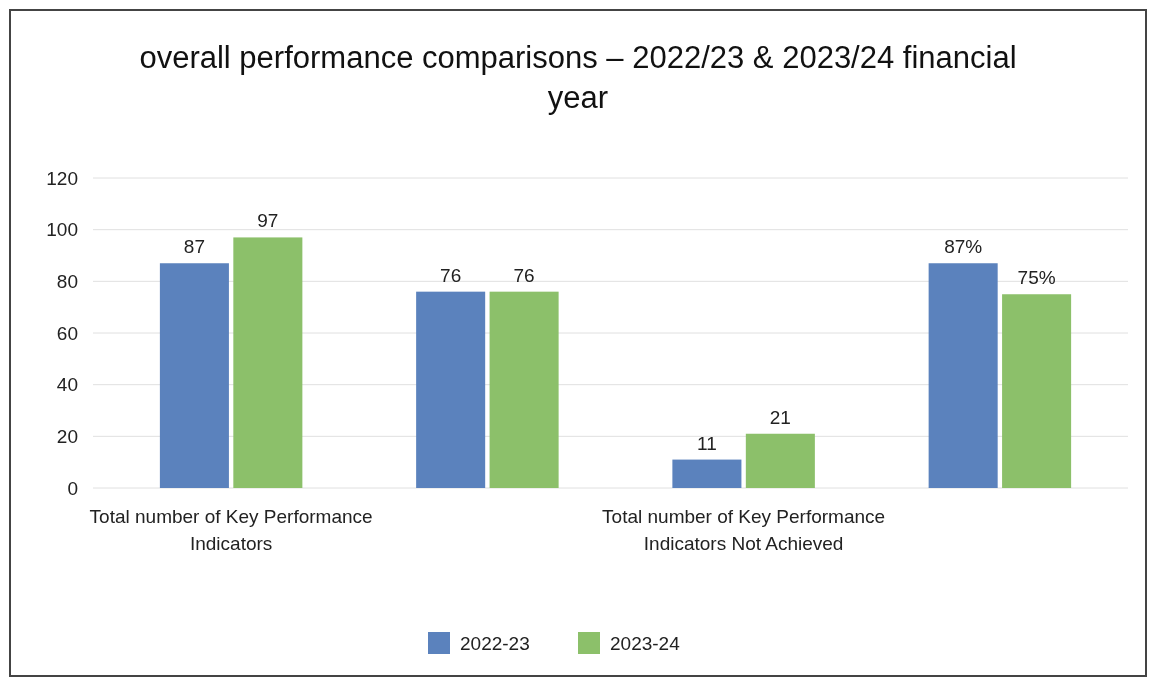 The image size is (1155, 690). I want to click on legend-label: 2023-24, so click(645, 643).